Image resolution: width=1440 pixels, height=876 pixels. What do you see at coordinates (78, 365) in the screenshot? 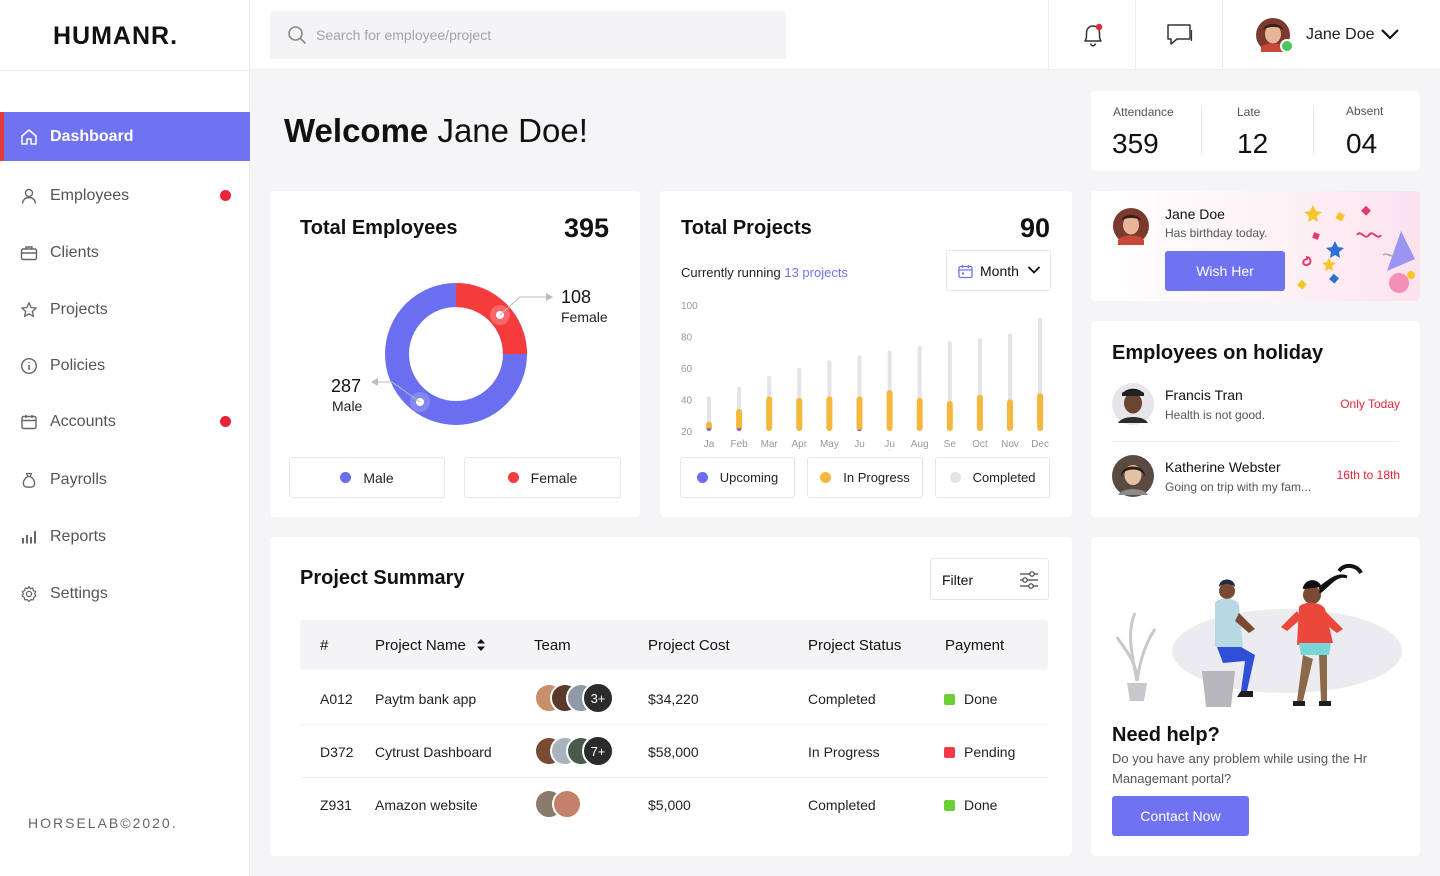
I see `sidebar-item-label: Policies` at bounding box center [78, 365].